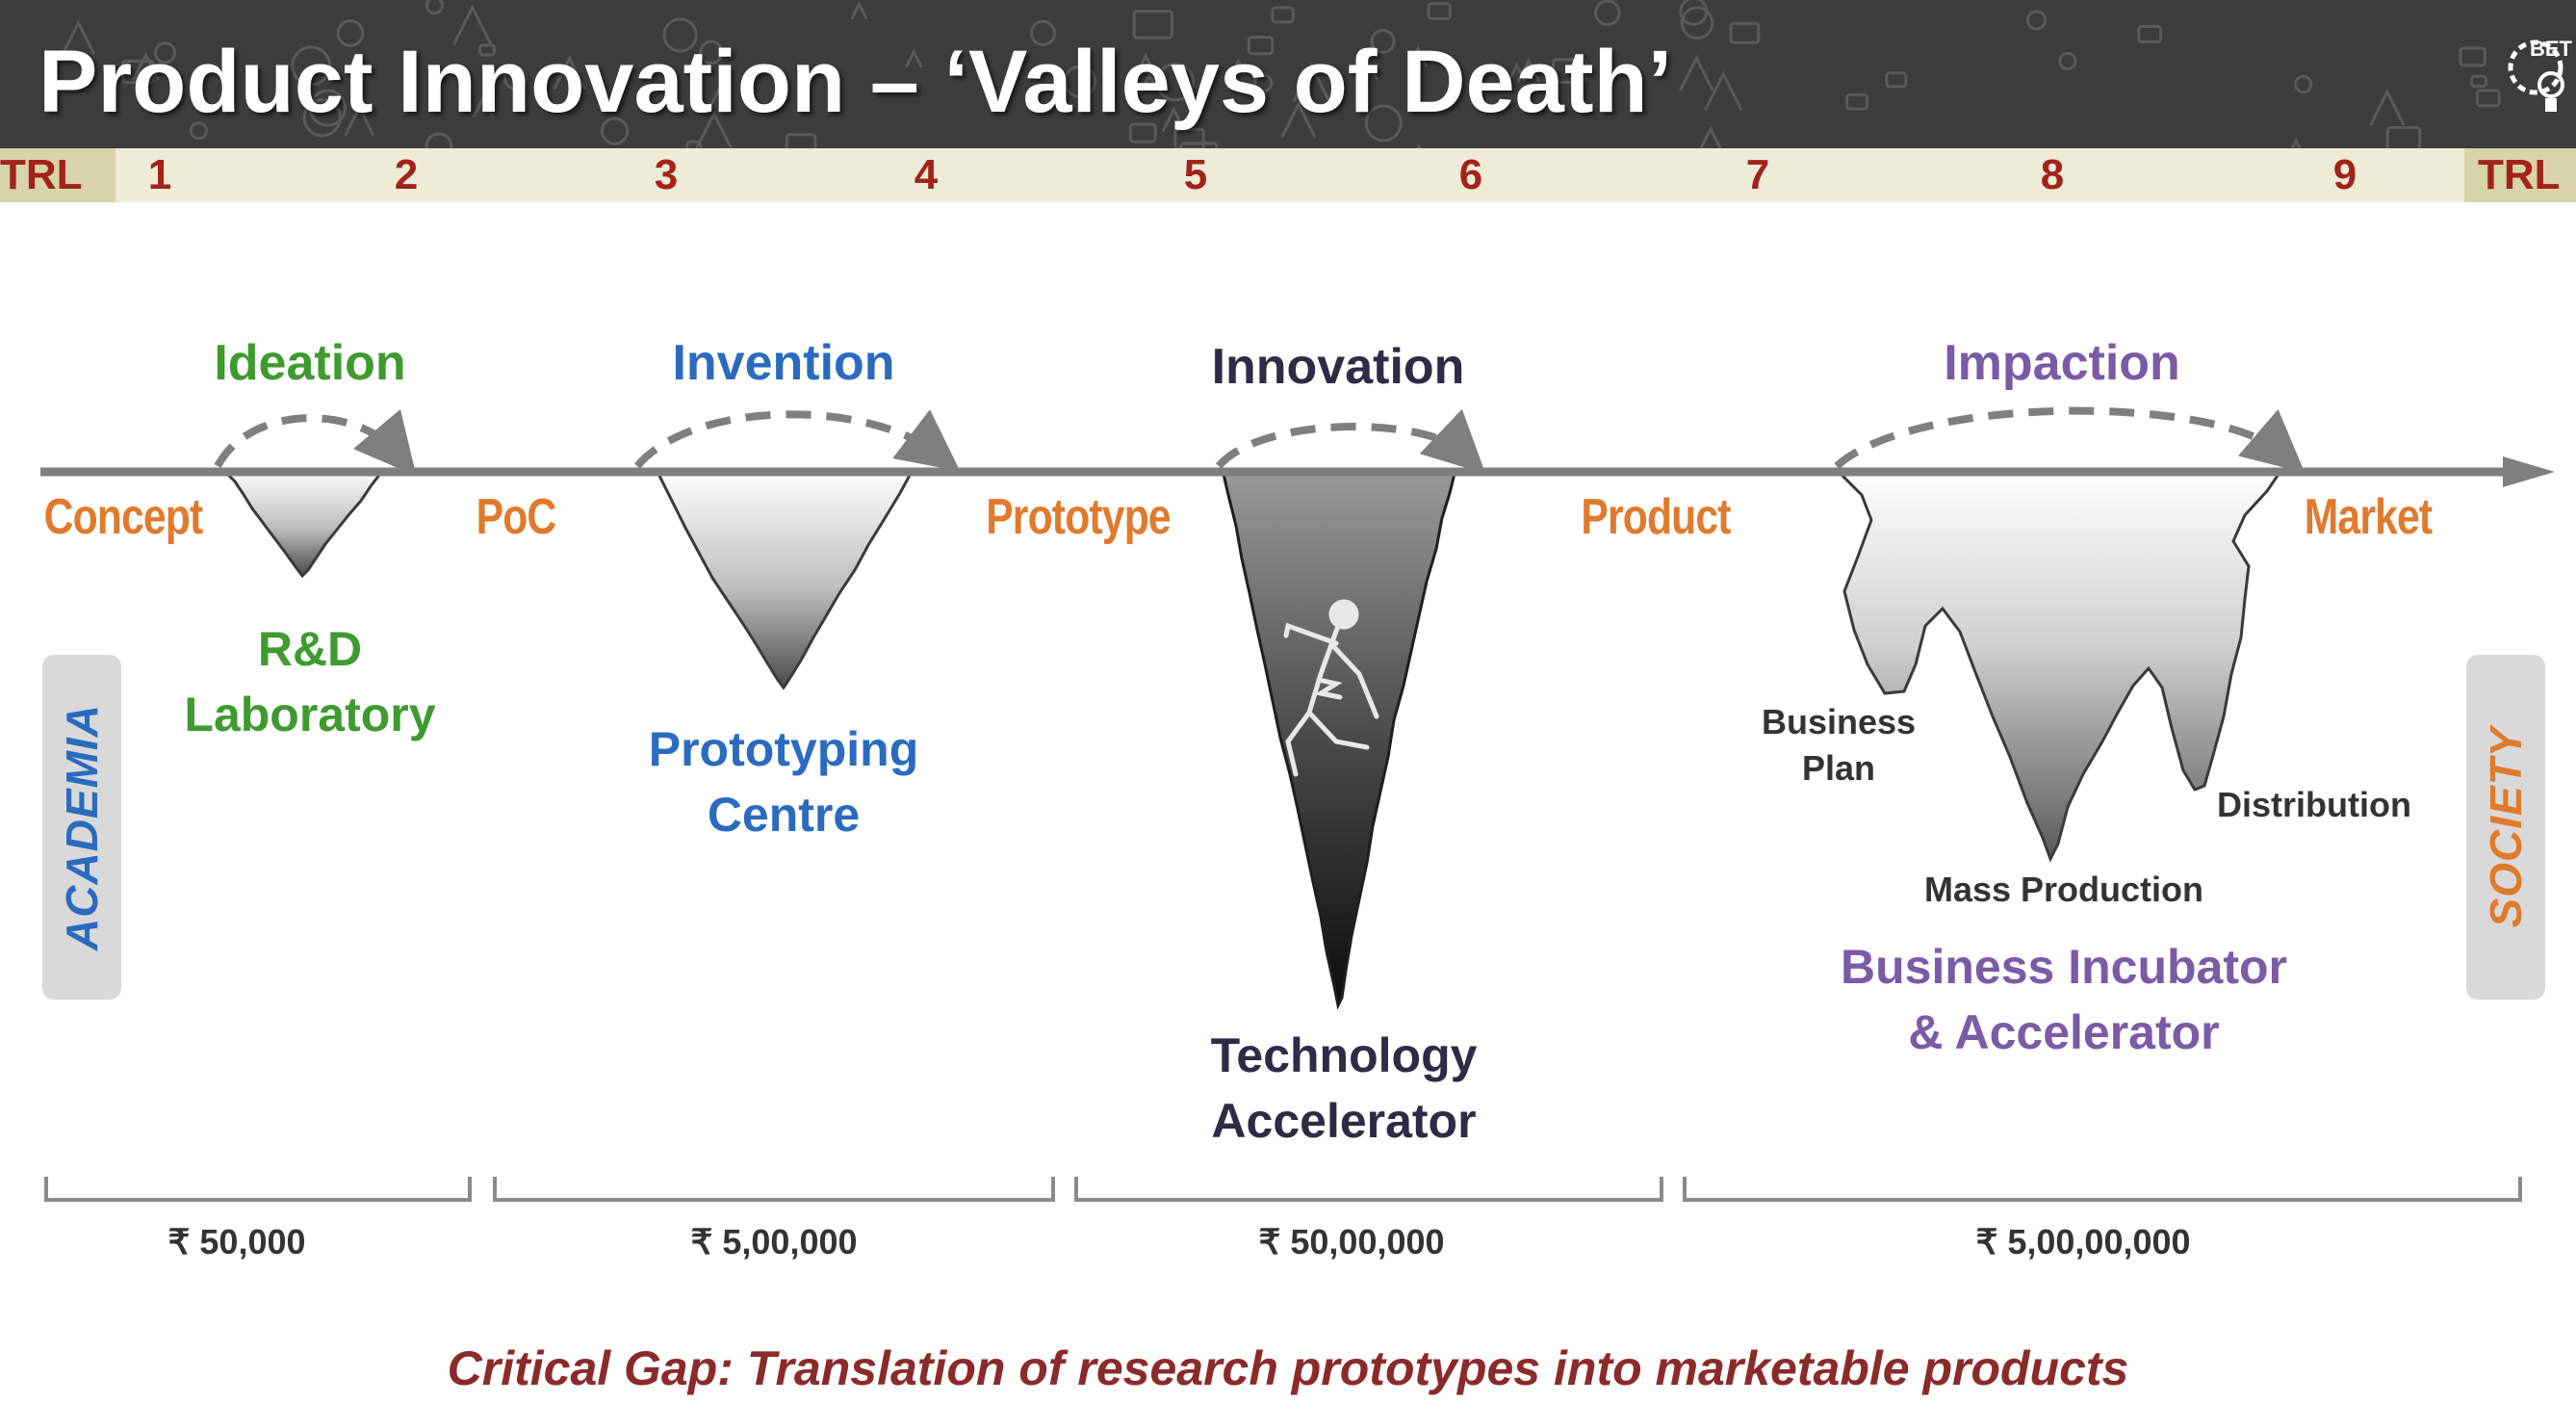 The width and height of the screenshot is (2576, 1404). What do you see at coordinates (309, 682) in the screenshot?
I see `facility-rd-laboratory: R&D Laboratory` at bounding box center [309, 682].